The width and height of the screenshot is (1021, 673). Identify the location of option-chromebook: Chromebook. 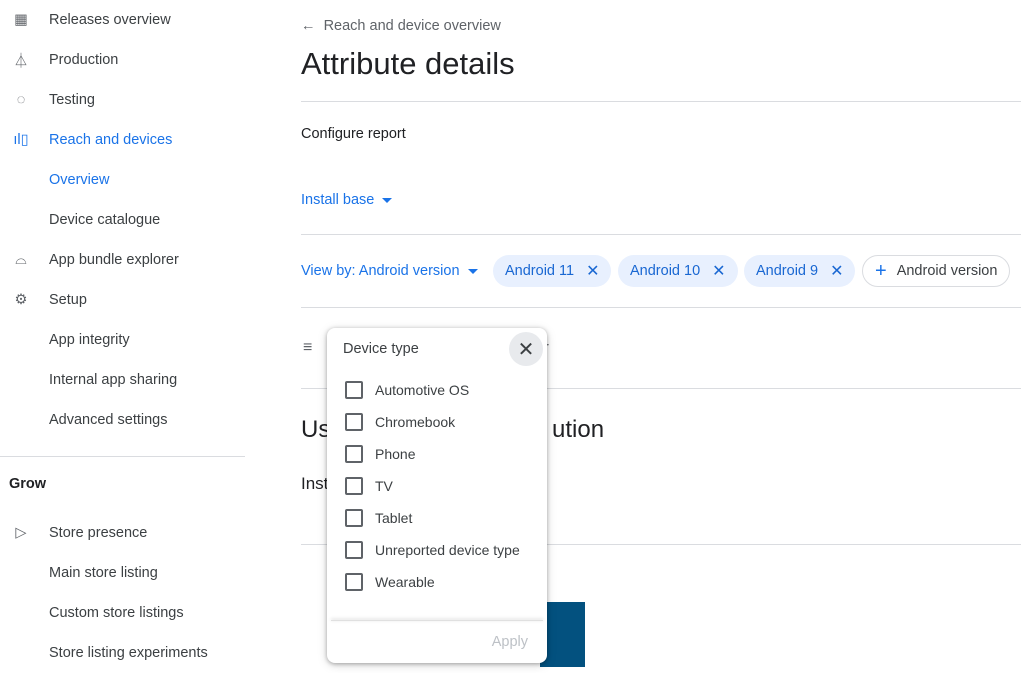
(400, 422).